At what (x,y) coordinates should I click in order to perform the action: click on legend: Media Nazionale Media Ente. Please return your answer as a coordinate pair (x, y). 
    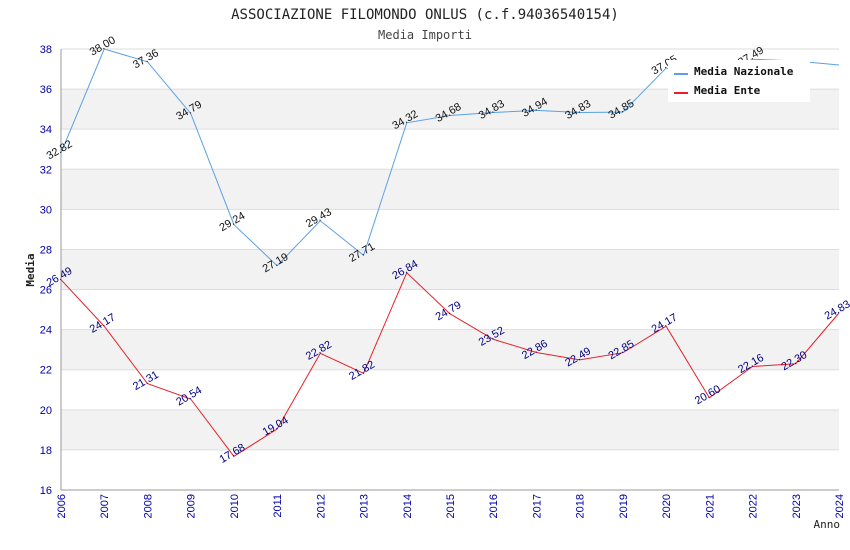
    Looking at the image, I should click on (739, 81).